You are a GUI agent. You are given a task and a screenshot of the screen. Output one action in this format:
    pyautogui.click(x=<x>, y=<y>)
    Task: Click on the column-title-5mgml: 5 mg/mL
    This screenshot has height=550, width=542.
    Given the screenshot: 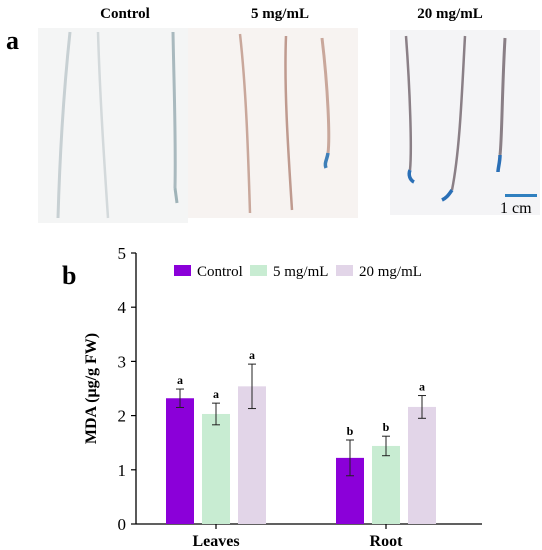 What is the action you would take?
    pyautogui.click(x=280, y=14)
    